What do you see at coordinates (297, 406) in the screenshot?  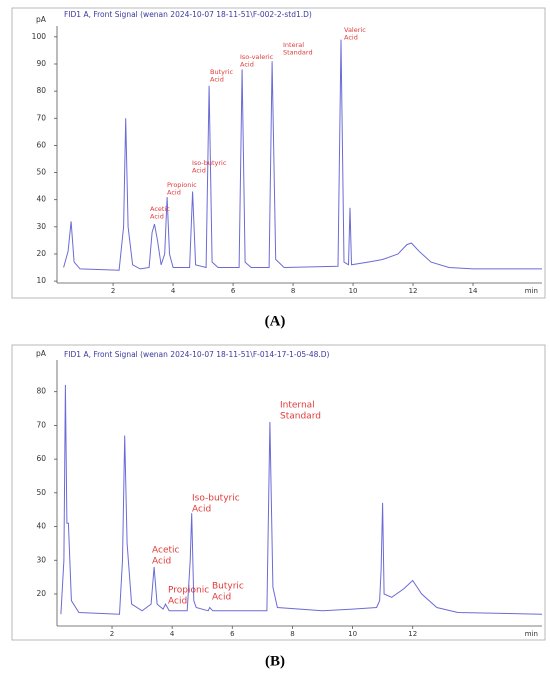 I see `peak-label: Internal` at bounding box center [297, 406].